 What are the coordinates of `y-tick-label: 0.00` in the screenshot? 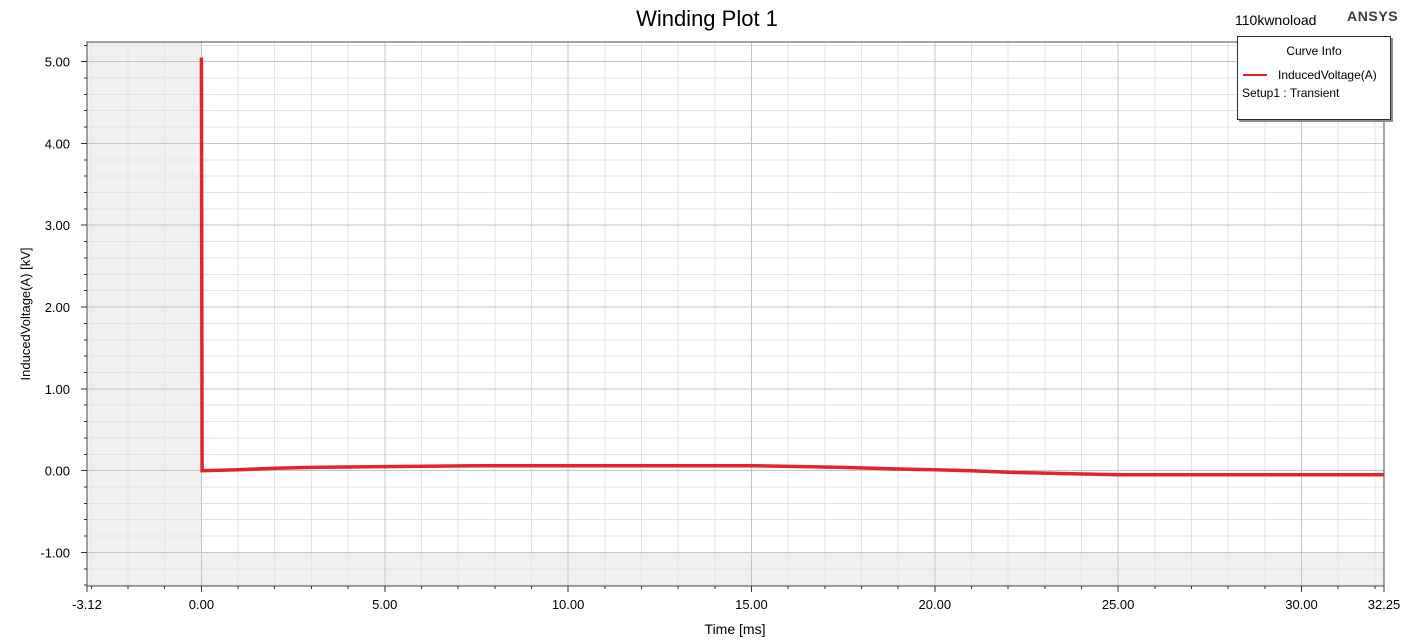 It's located at (57, 471).